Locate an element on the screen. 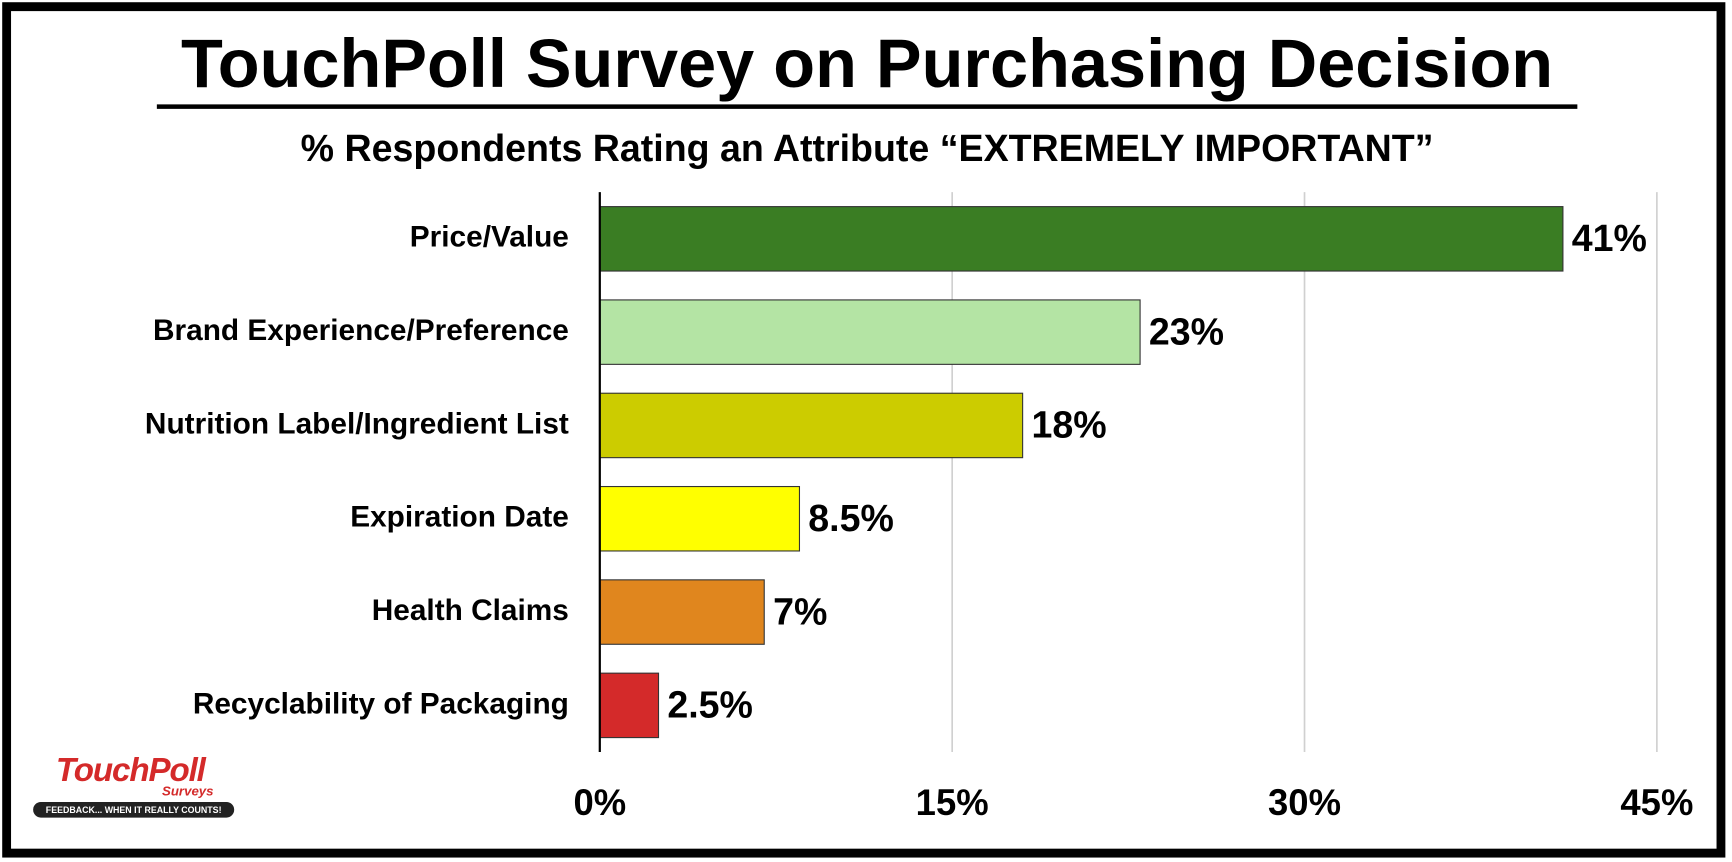 The image size is (1732, 862). value-label: 41% is located at coordinates (1609, 238).